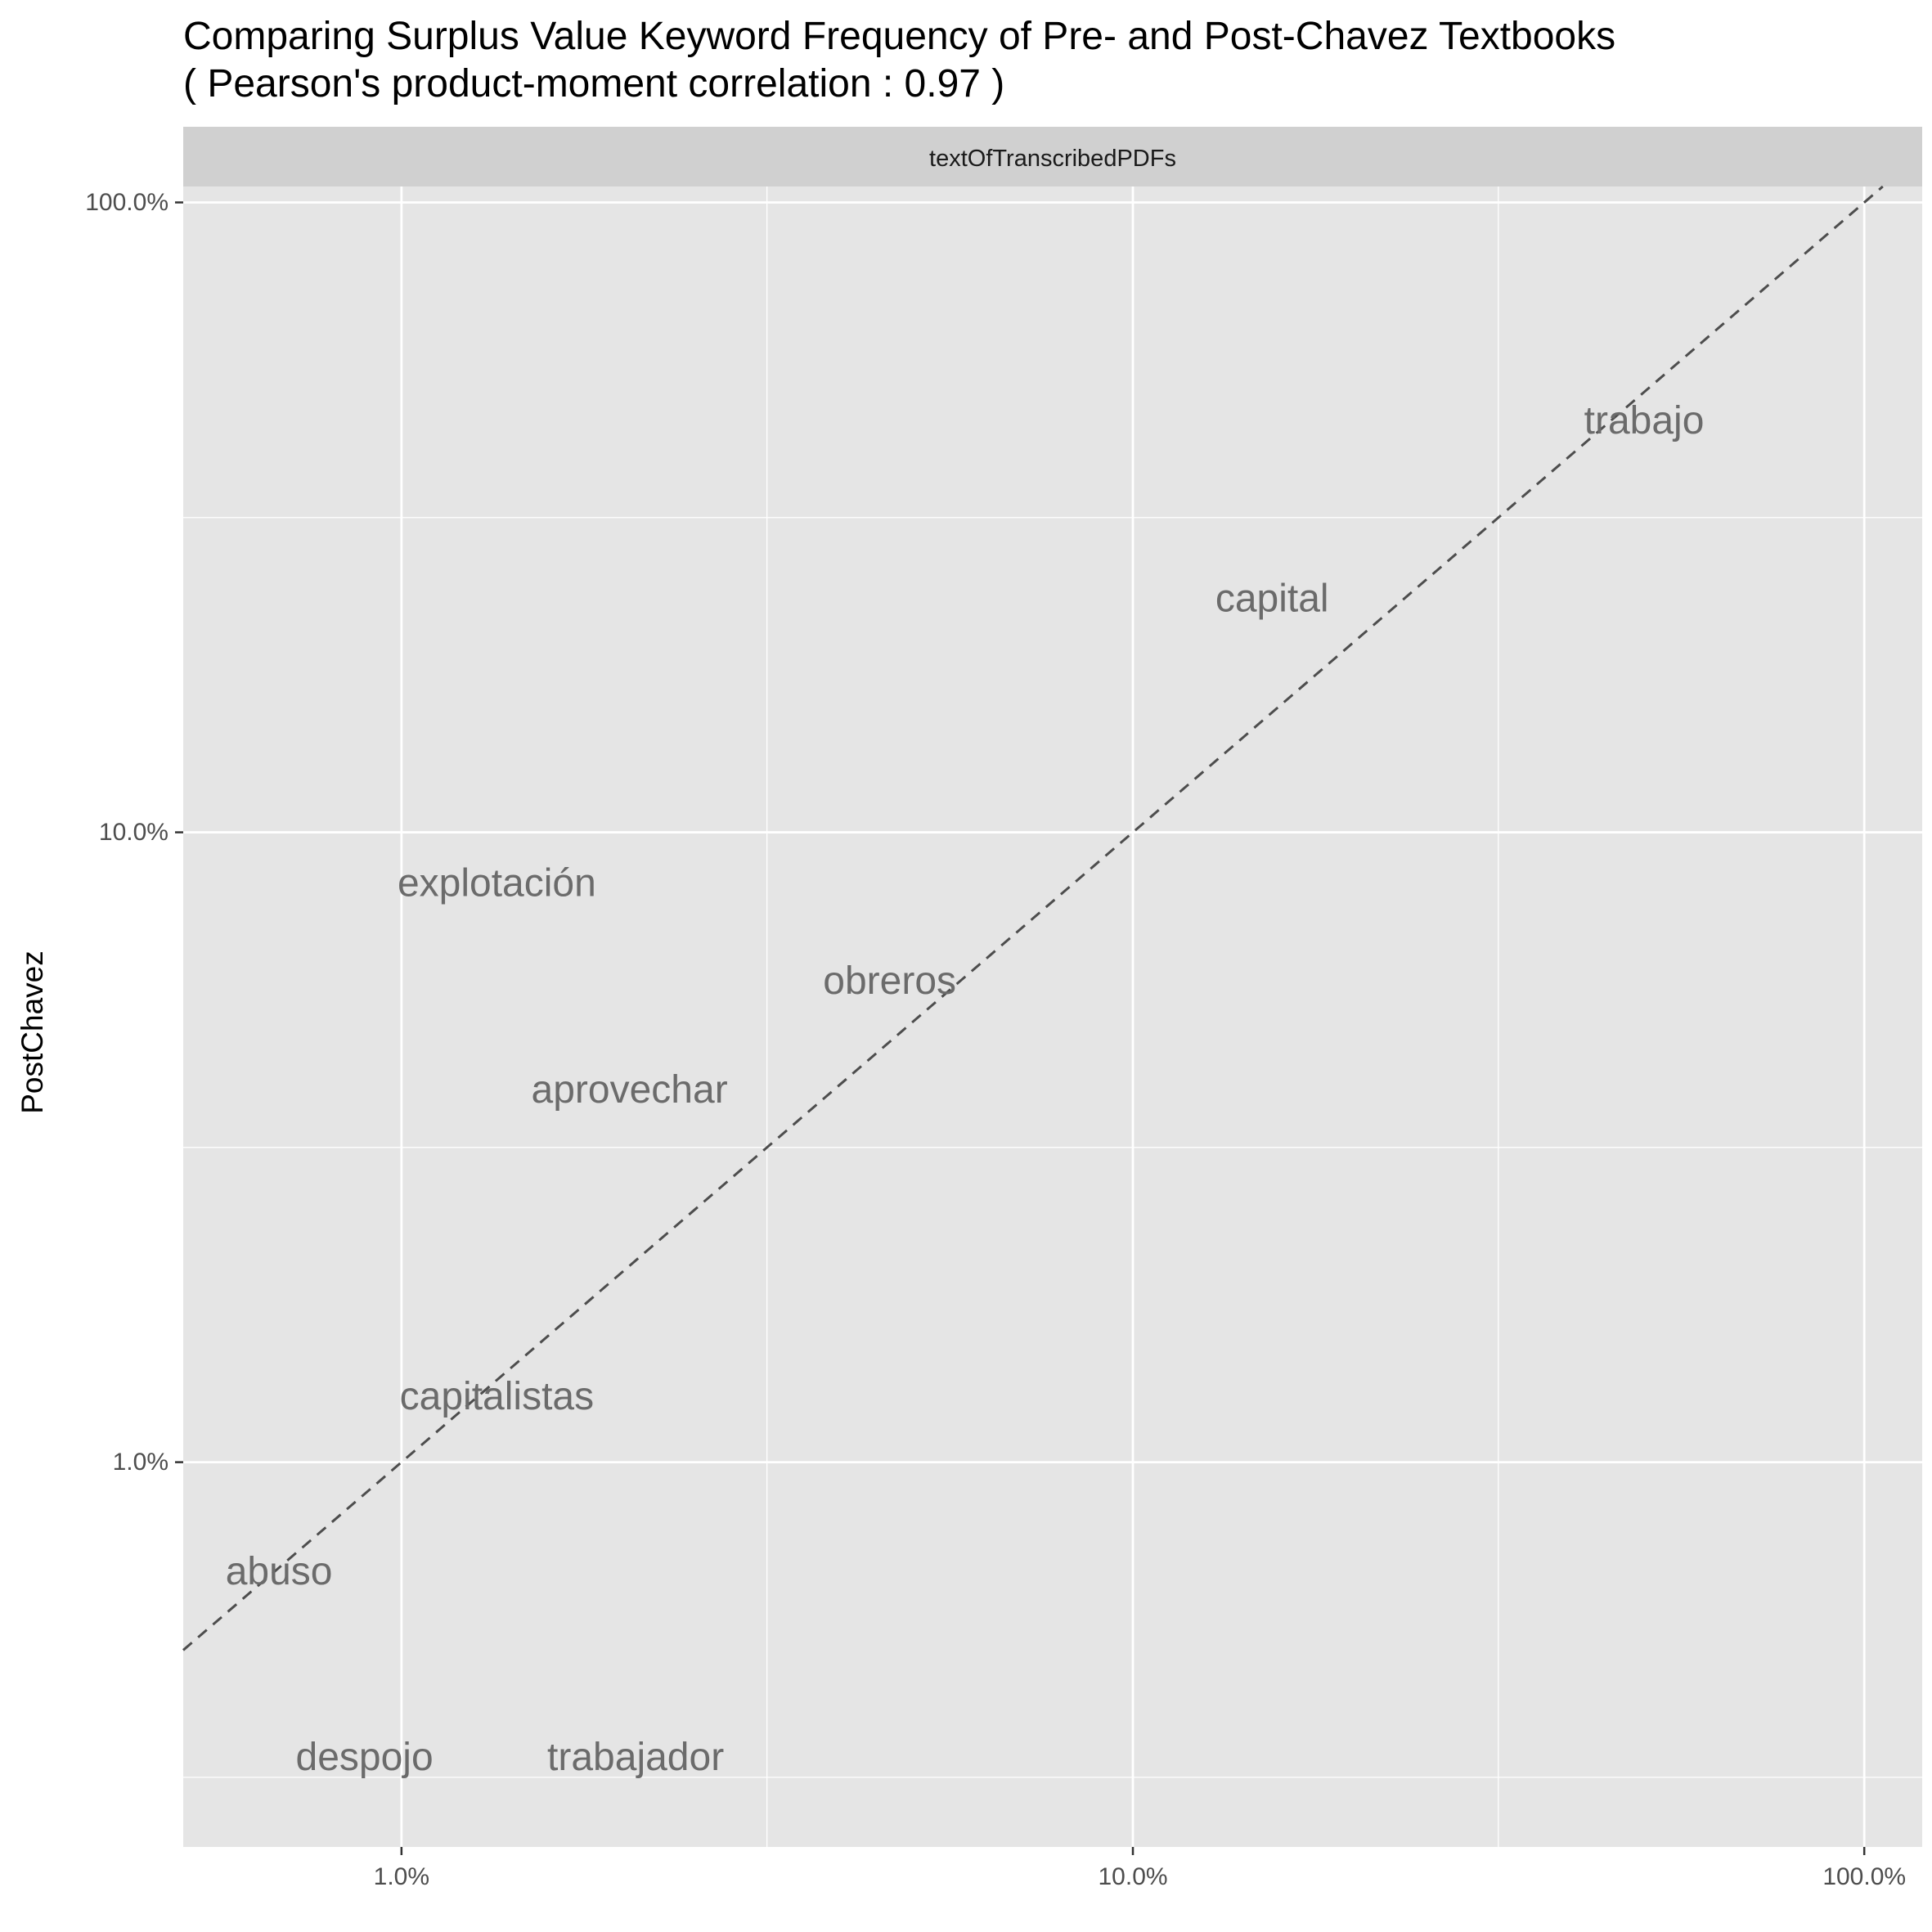 Image resolution: width=1932 pixels, height=1932 pixels. I want to click on y-tick-label: 100.0%, so click(127, 203).